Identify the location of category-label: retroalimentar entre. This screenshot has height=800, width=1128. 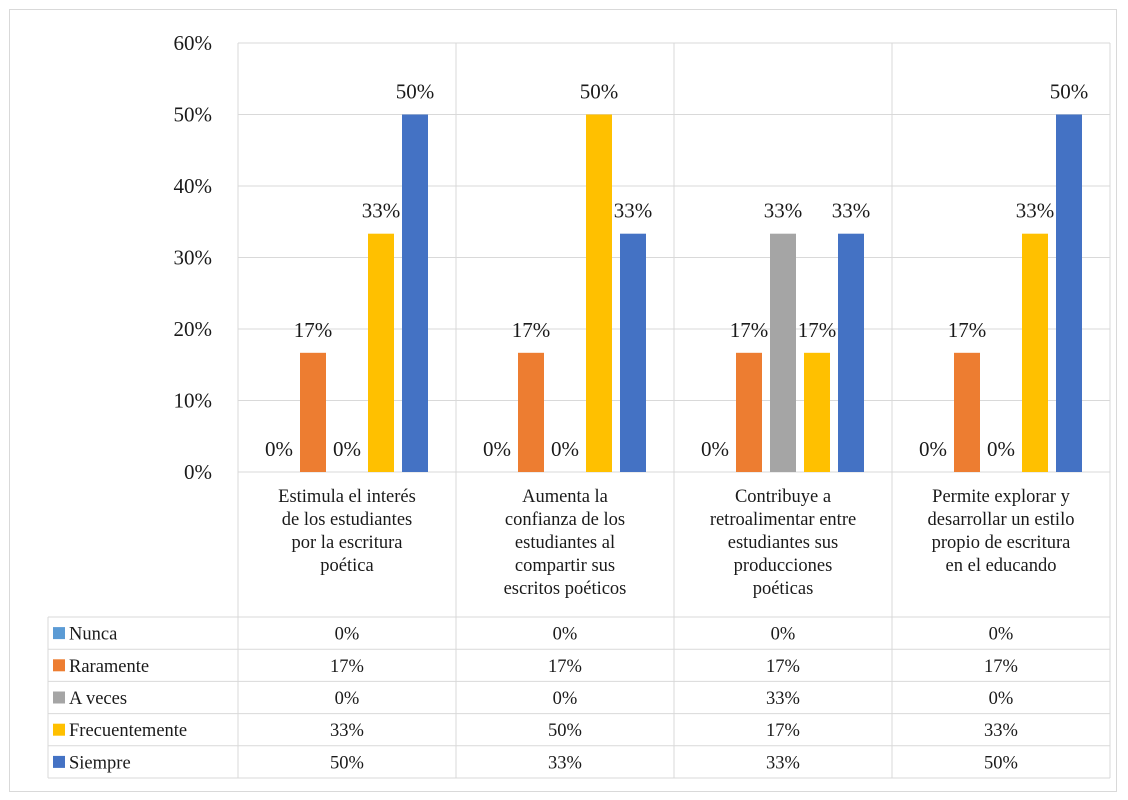
(783, 520).